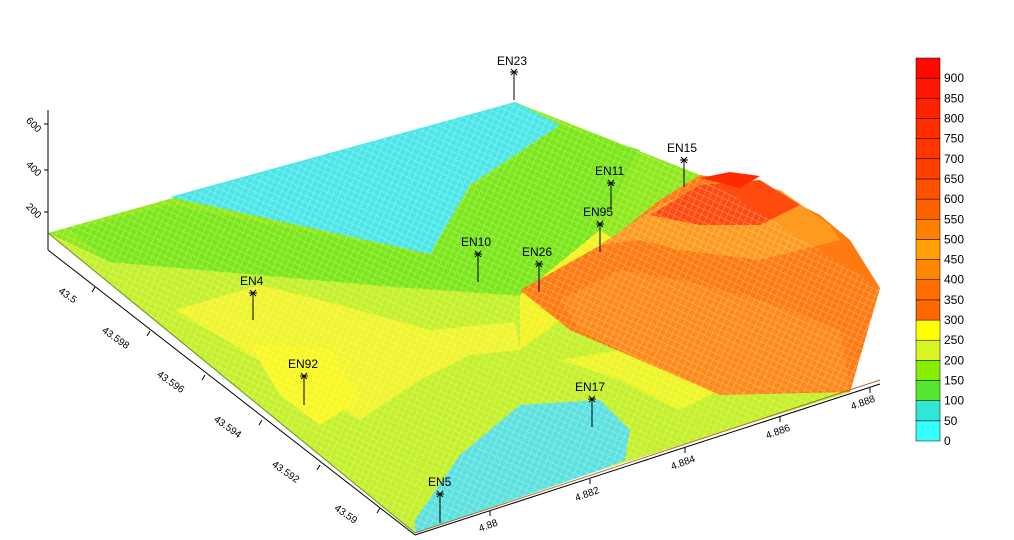 This screenshot has height=540, width=1014. I want to click on station-label: EN11, so click(609, 171).